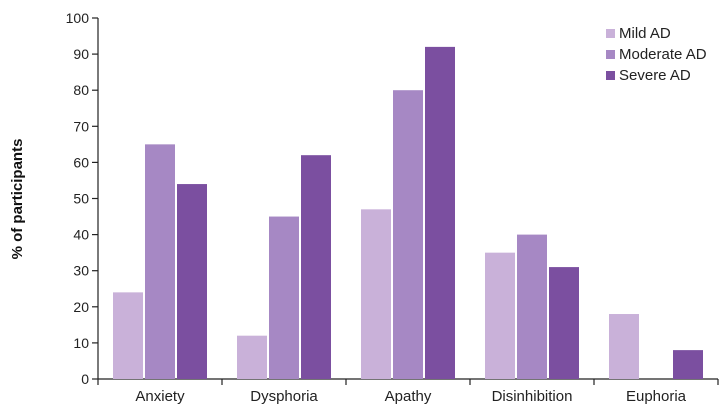 Image resolution: width=724 pixels, height=407 pixels. Describe the element at coordinates (440, 212) in the screenshot. I see `bar-severe-ad-apathy` at that location.